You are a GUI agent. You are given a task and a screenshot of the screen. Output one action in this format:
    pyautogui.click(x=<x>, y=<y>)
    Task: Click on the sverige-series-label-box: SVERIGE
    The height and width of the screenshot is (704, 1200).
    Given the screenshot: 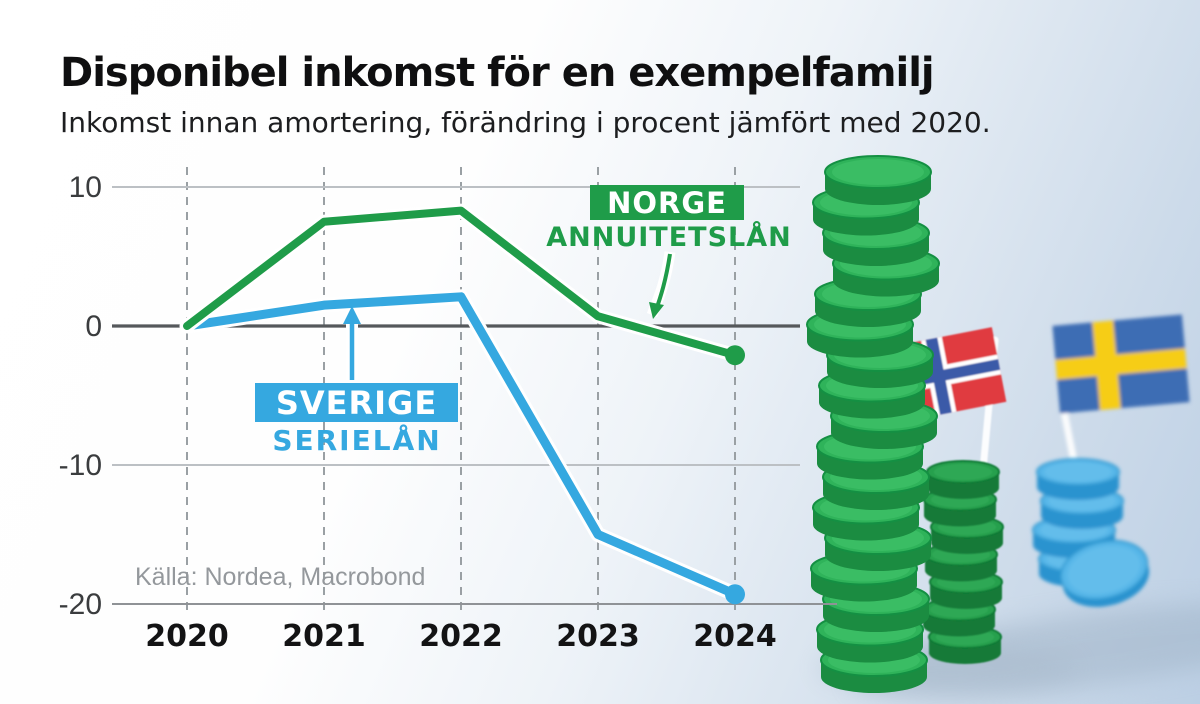 What is the action you would take?
    pyautogui.click(x=356, y=402)
    